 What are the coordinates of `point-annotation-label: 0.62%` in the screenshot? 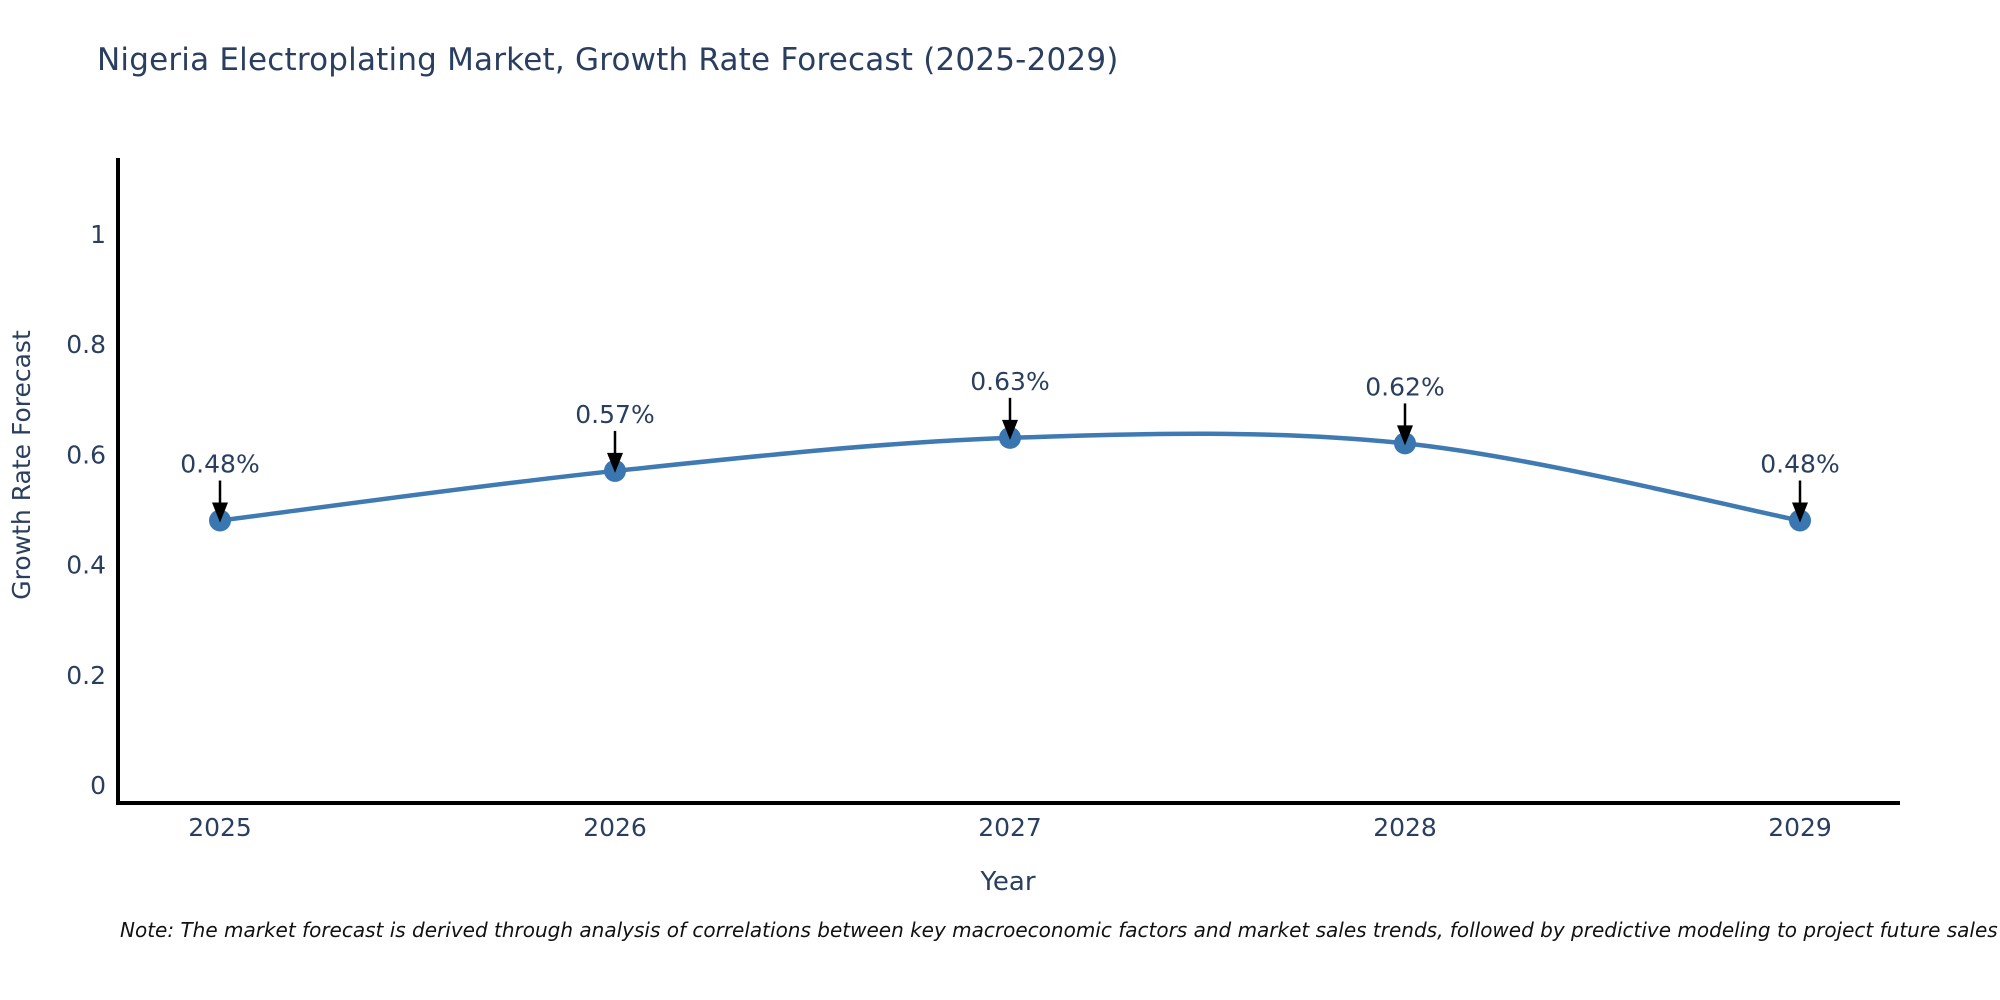 It's located at (1404, 386).